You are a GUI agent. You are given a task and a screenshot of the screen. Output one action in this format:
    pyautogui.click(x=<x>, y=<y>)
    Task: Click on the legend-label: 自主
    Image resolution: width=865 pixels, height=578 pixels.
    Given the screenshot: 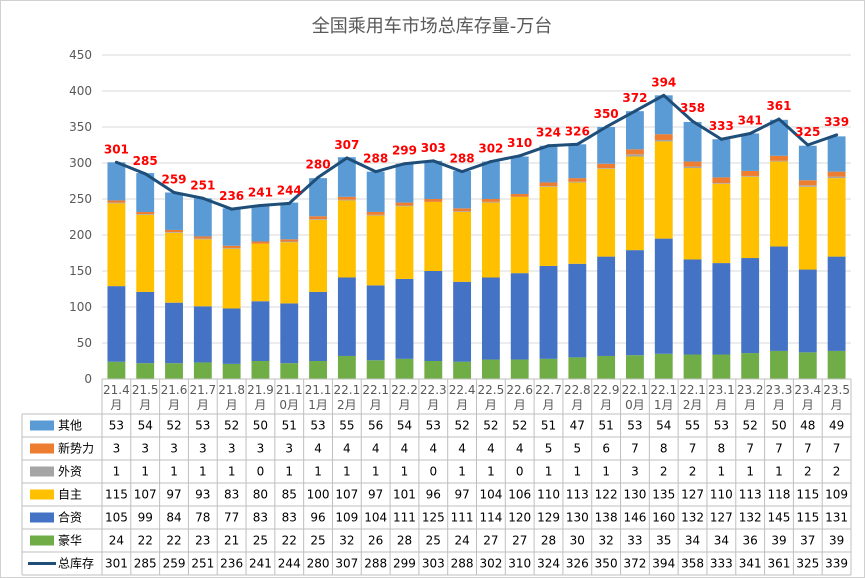 What is the action you would take?
    pyautogui.click(x=70, y=495)
    